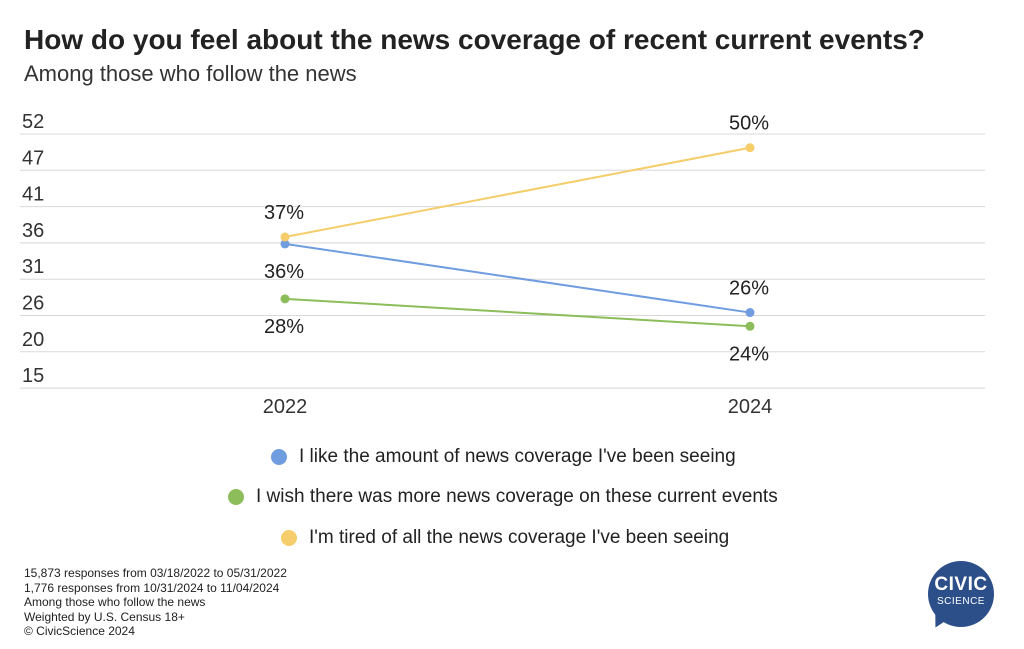 This screenshot has width=1024, height=649. I want to click on y-tick-label: 47, so click(33, 158).